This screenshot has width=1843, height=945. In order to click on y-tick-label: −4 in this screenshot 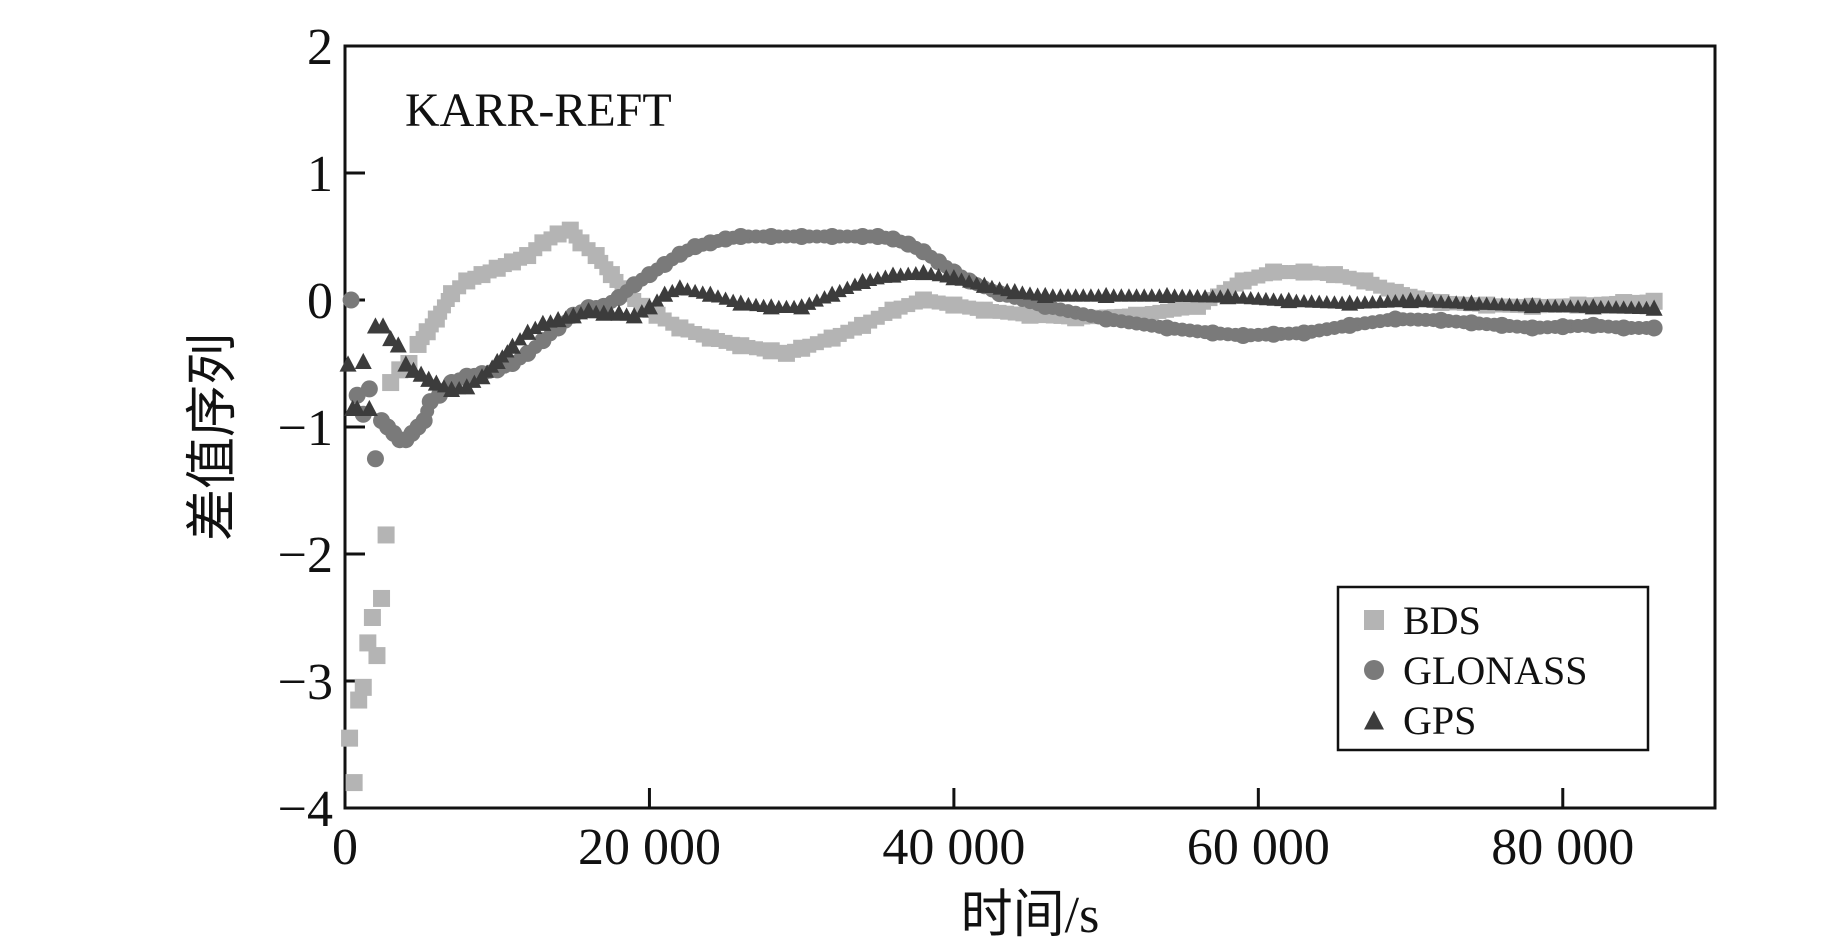, I will do `click(305, 809)`.